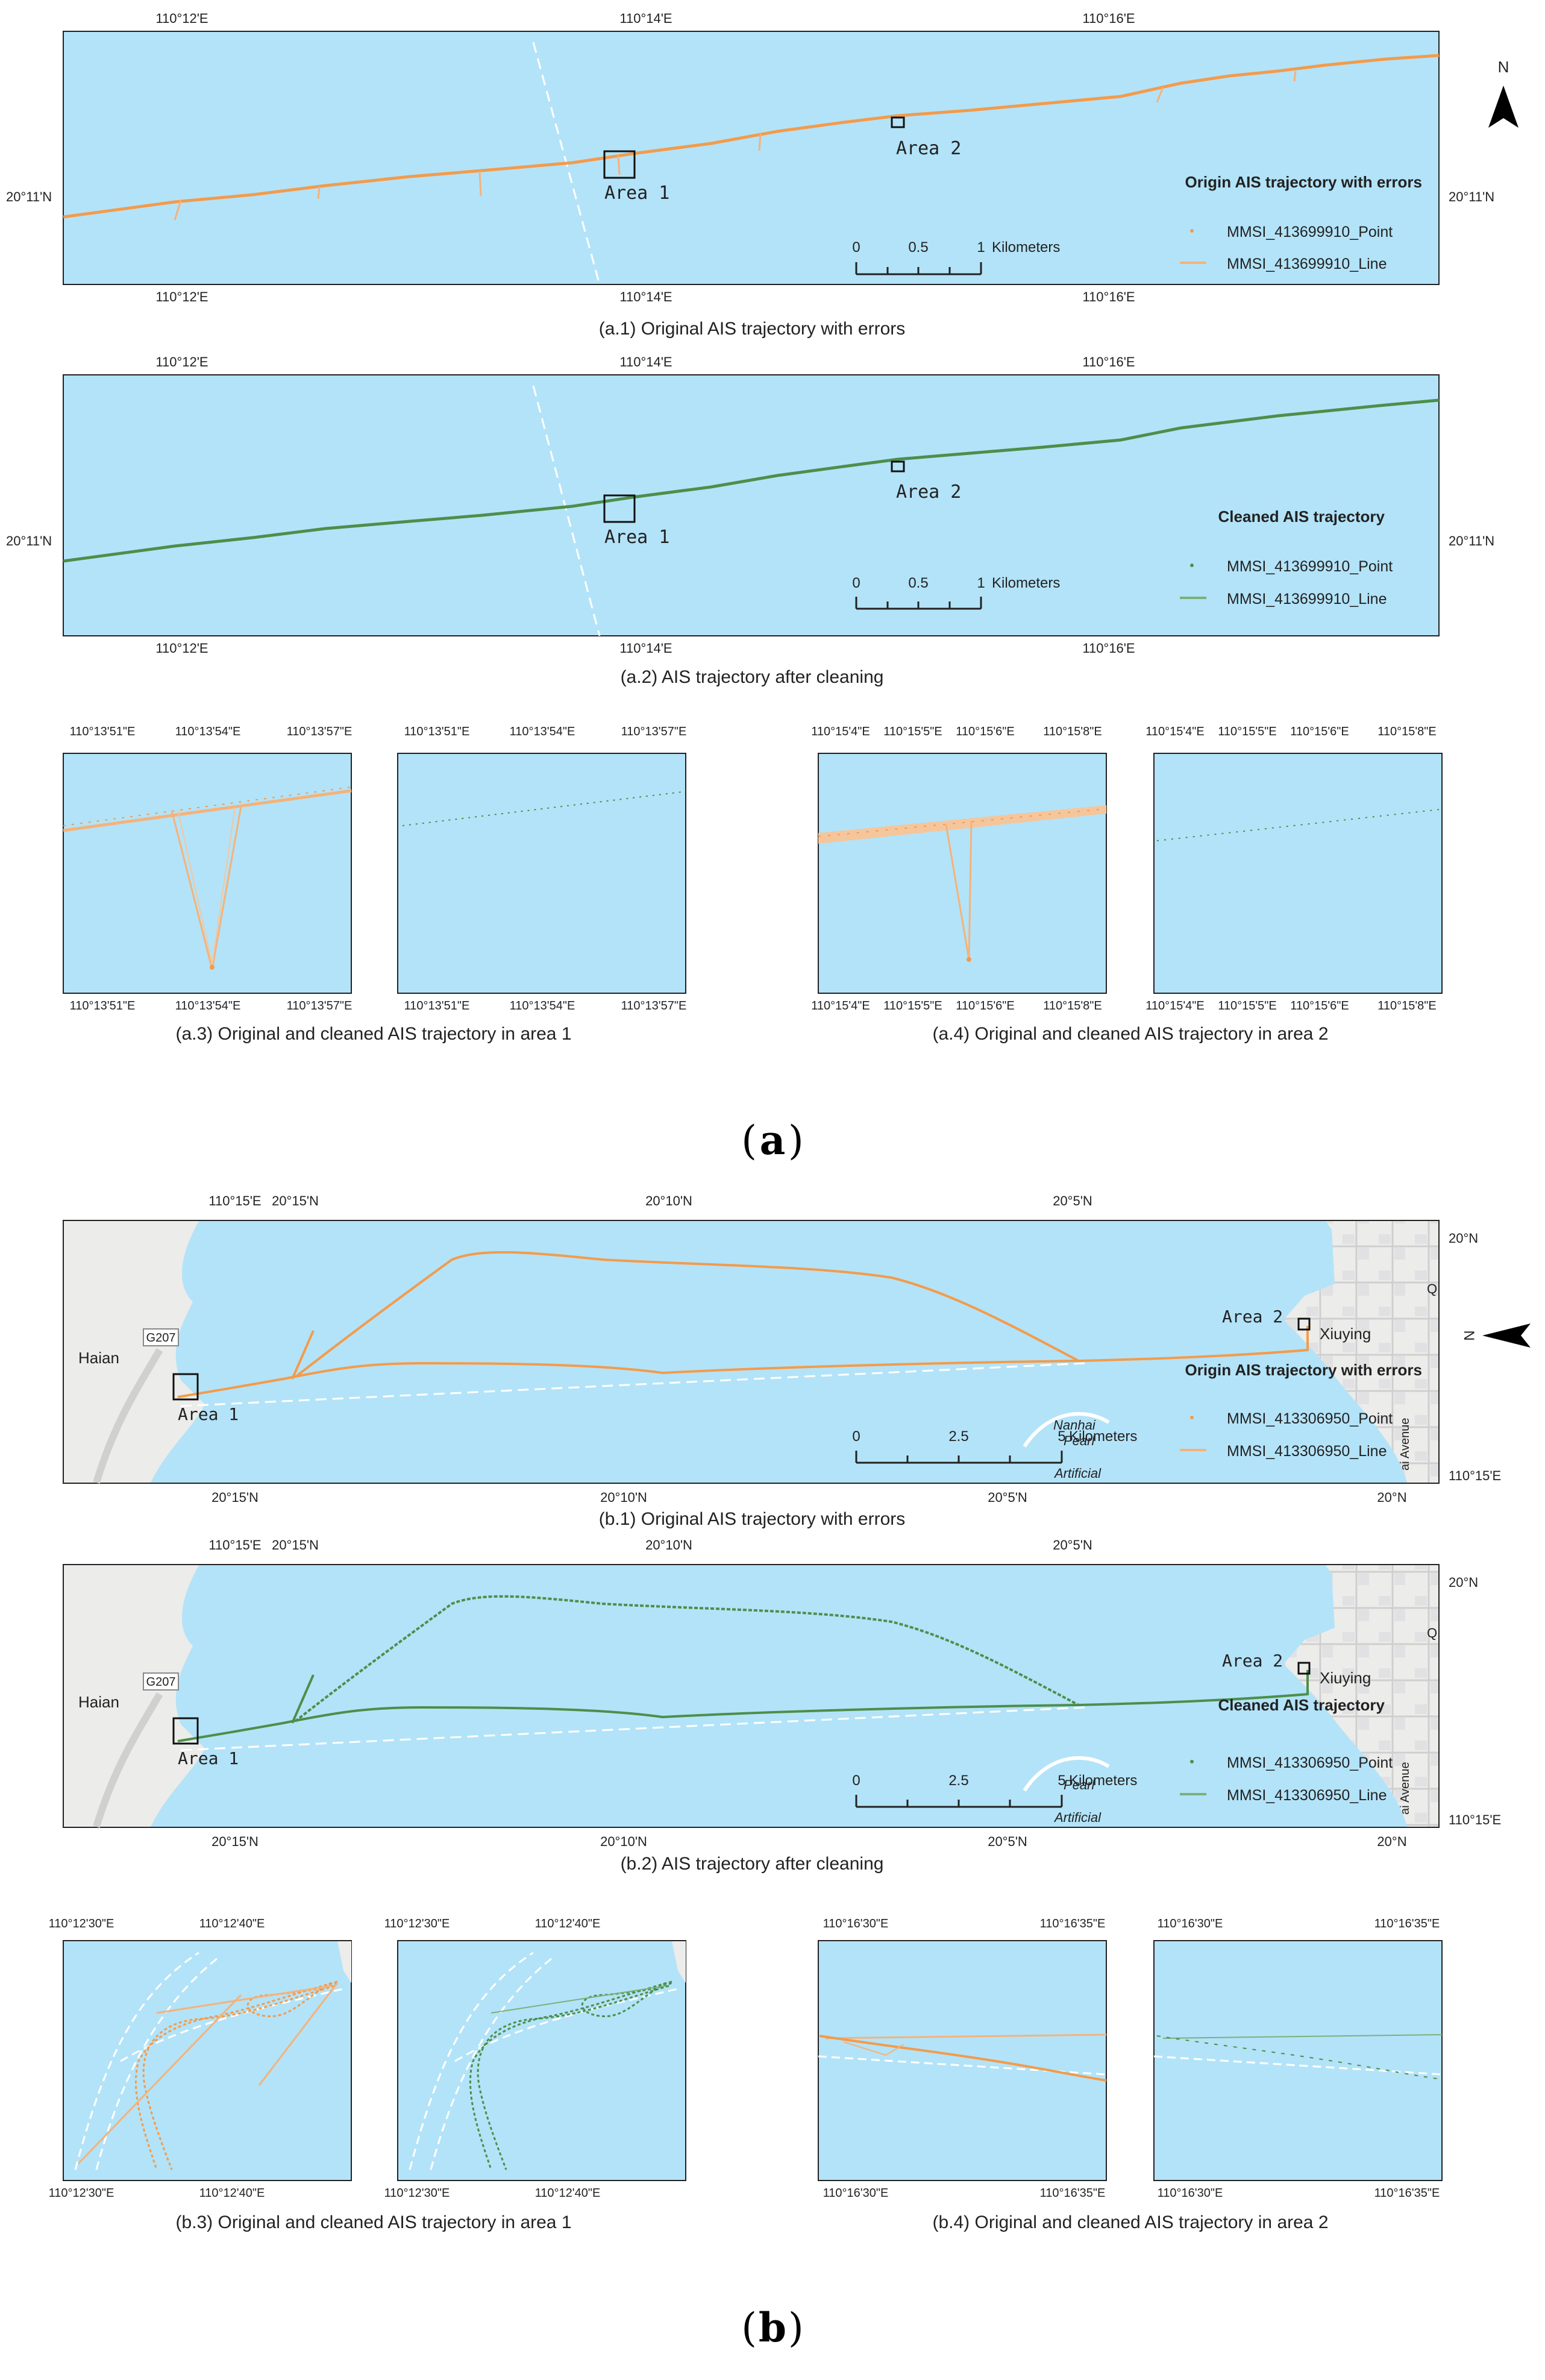 This screenshot has width=1545, height=2380. What do you see at coordinates (735, 146) in the screenshot?
I see `outlier-spikes` at bounding box center [735, 146].